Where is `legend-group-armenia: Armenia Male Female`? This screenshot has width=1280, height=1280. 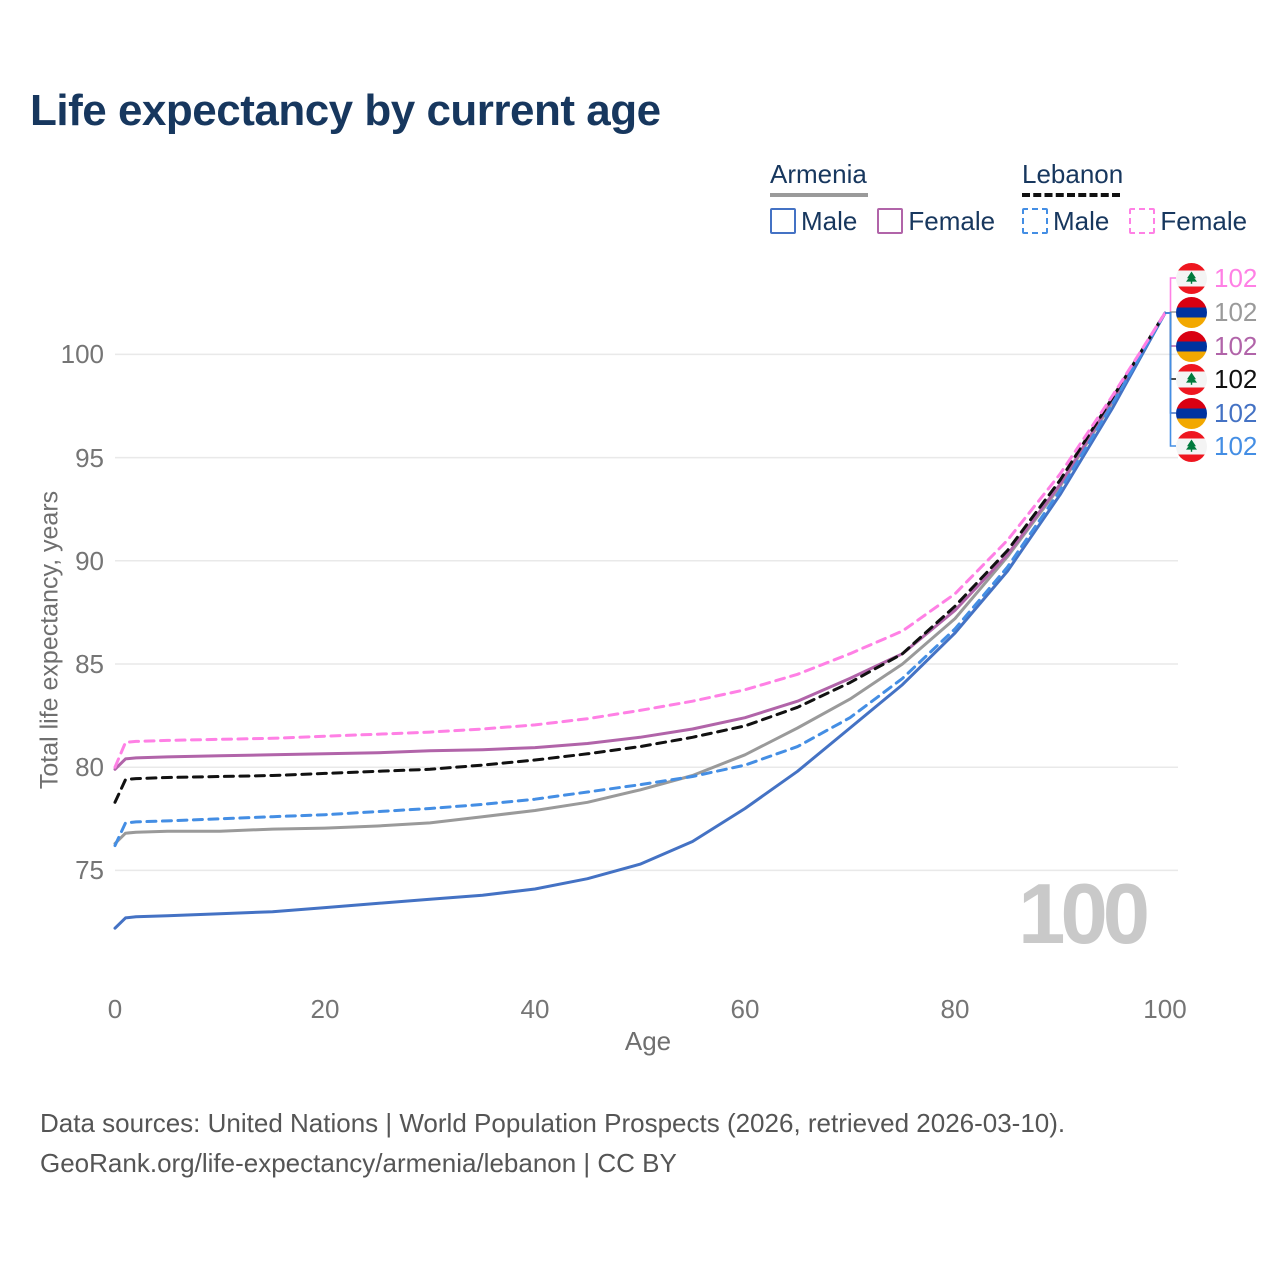 legend-group-armenia: Armenia Male Female is located at coordinates (892, 198).